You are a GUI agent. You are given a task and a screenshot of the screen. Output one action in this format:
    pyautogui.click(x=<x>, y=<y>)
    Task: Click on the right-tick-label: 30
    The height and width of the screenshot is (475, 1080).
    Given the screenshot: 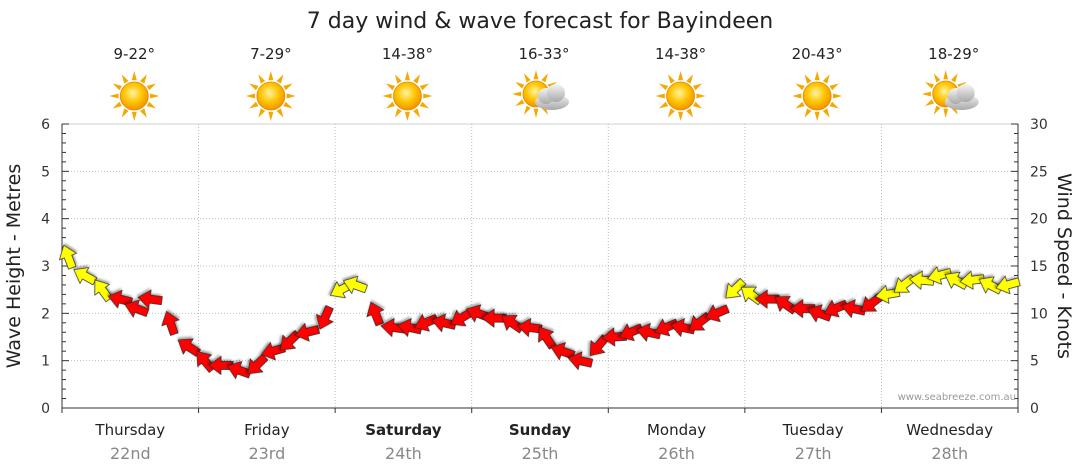 What is the action you would take?
    pyautogui.click(x=1039, y=125)
    